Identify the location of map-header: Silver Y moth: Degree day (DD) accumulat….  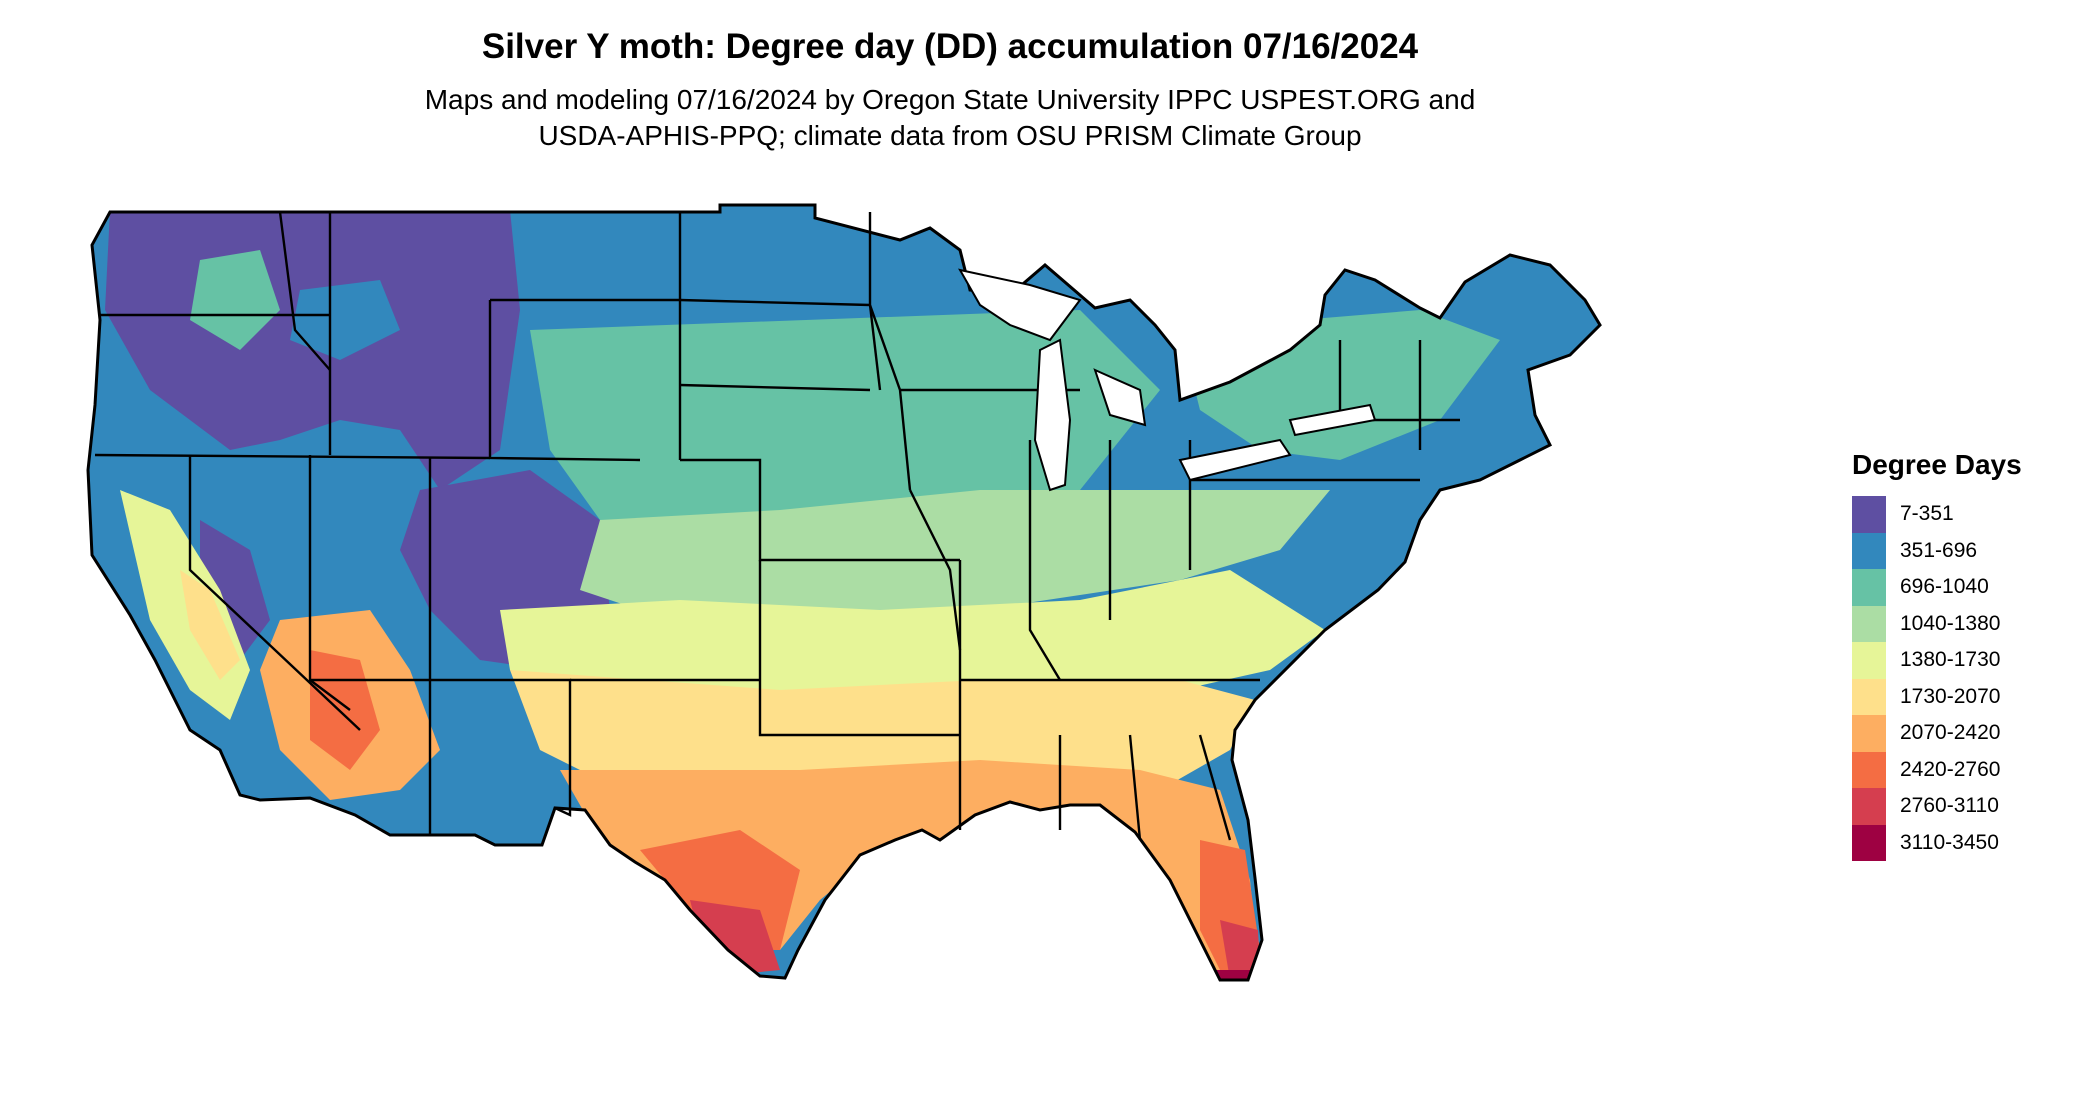
(950, 90).